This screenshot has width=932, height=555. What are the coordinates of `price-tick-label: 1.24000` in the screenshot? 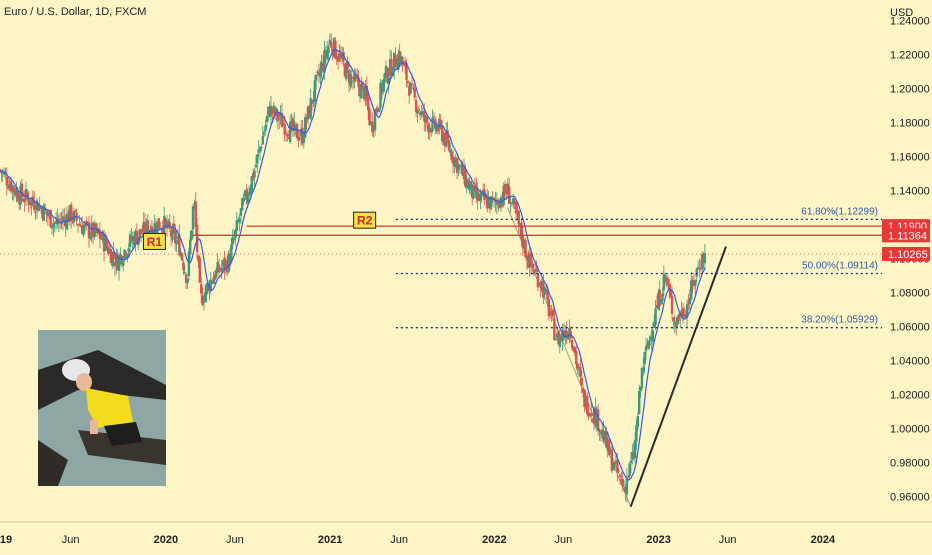 It's located at (910, 21).